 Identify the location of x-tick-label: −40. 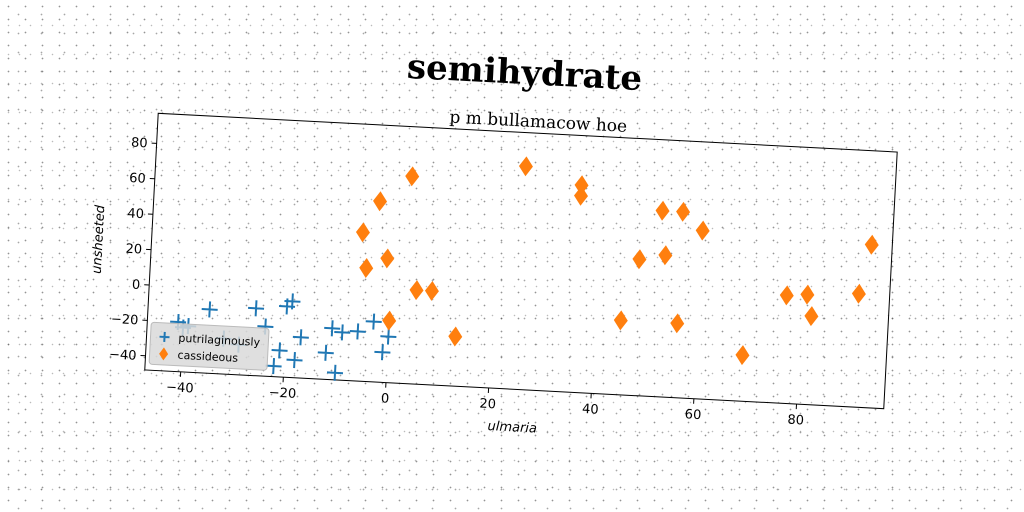
(180, 388).